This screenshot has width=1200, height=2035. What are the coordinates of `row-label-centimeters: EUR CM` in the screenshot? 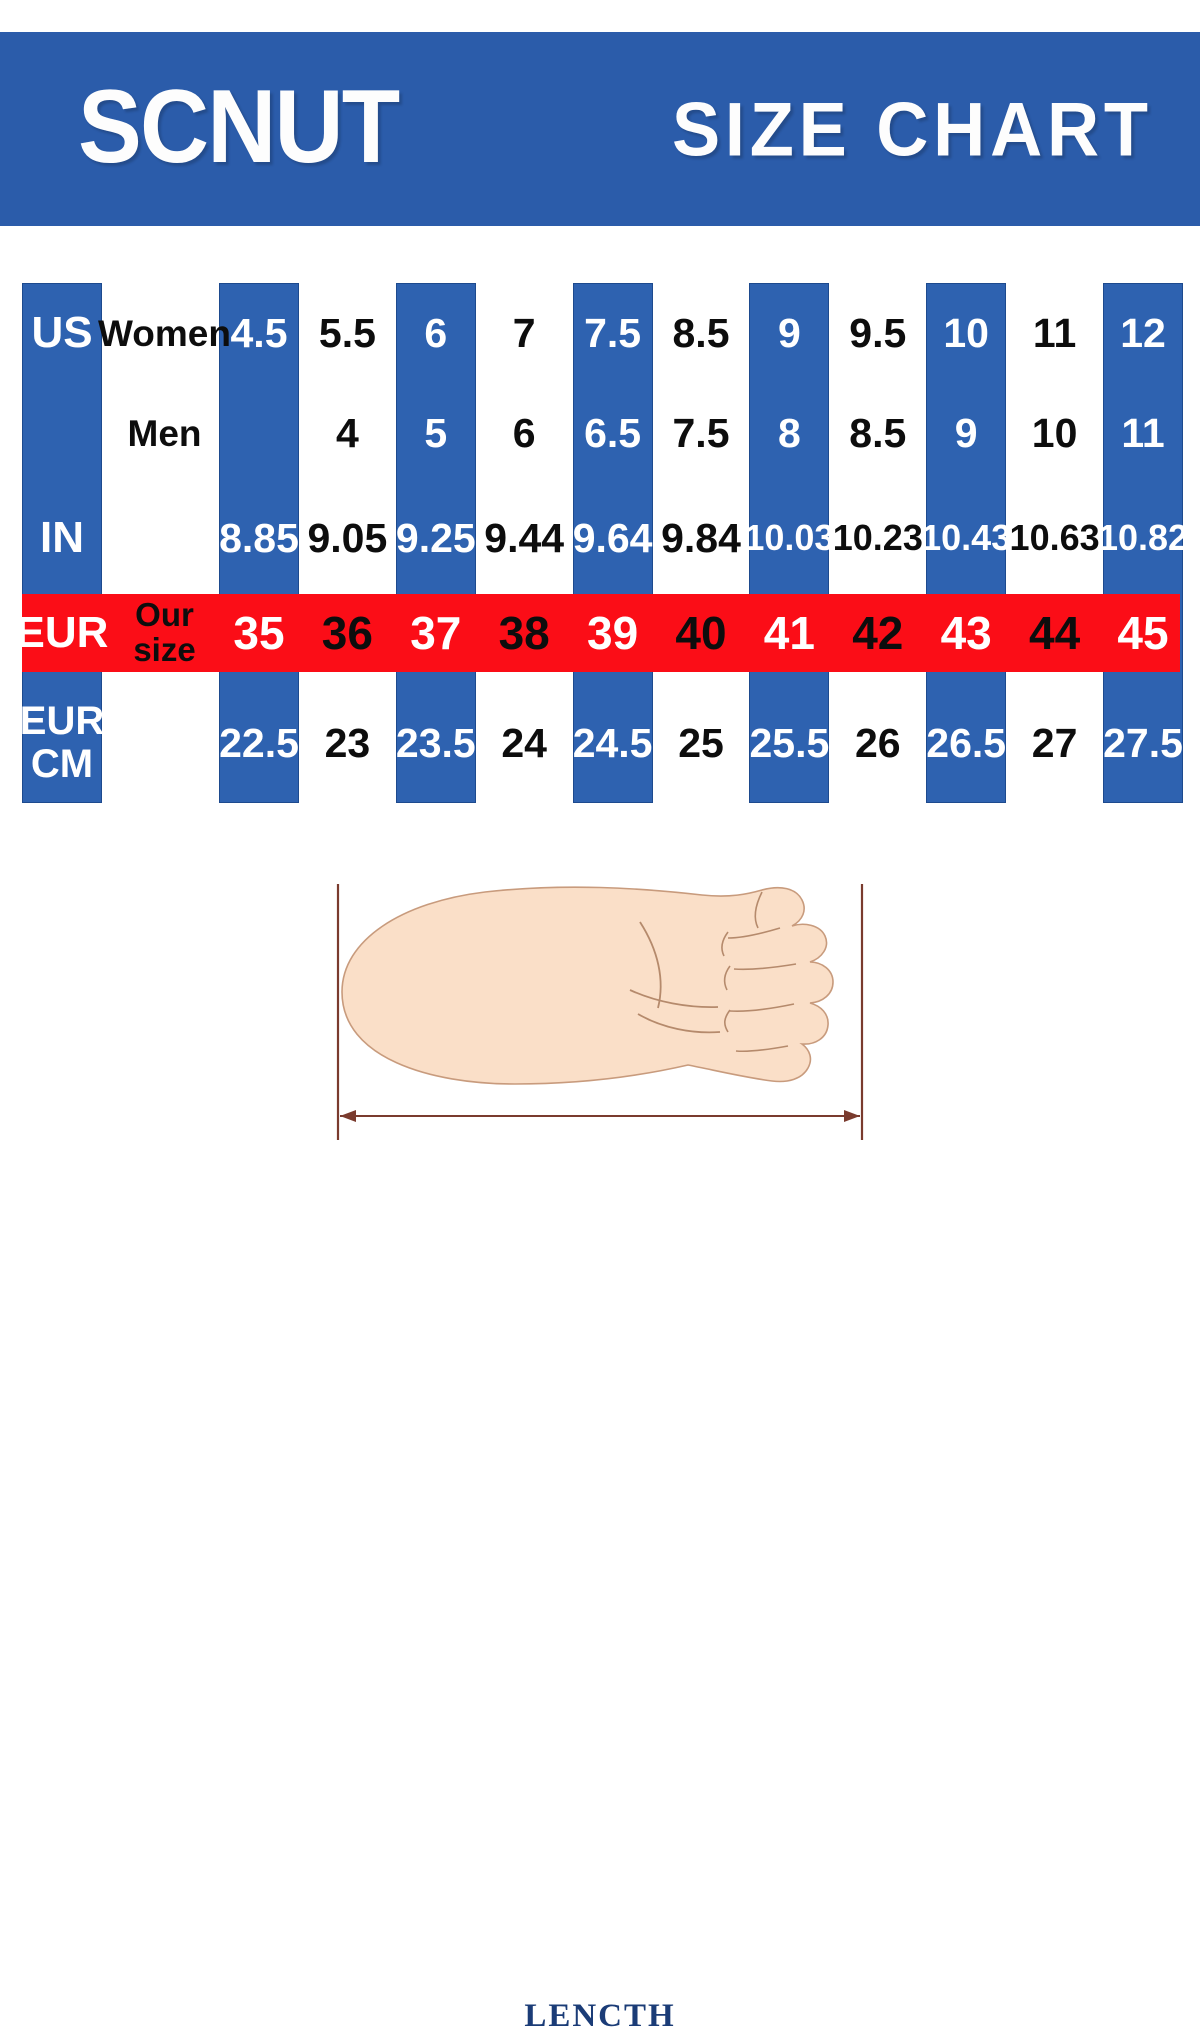 It's located at (62, 742).